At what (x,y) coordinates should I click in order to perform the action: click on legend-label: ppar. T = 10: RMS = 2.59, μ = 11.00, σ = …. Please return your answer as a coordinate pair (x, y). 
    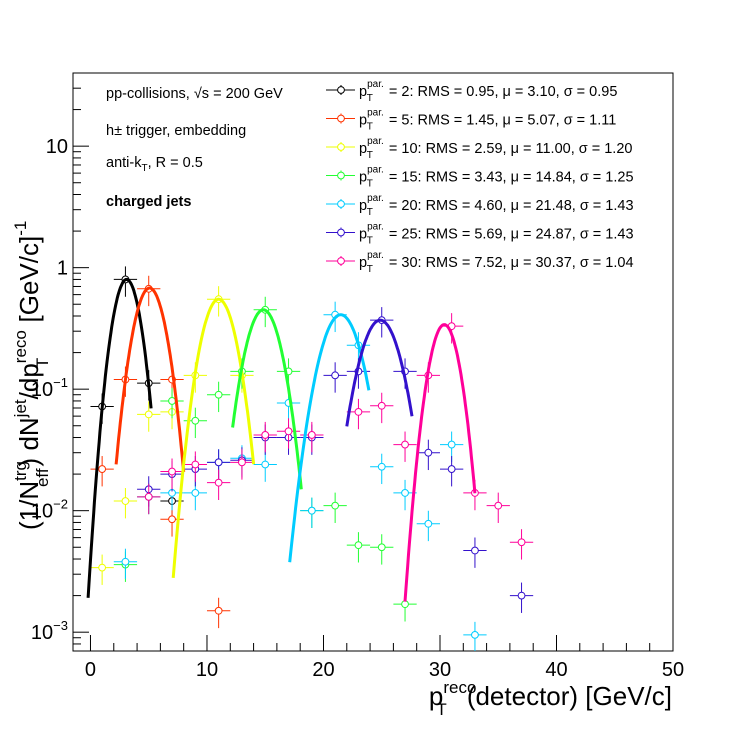
    Looking at the image, I should click on (495, 148).